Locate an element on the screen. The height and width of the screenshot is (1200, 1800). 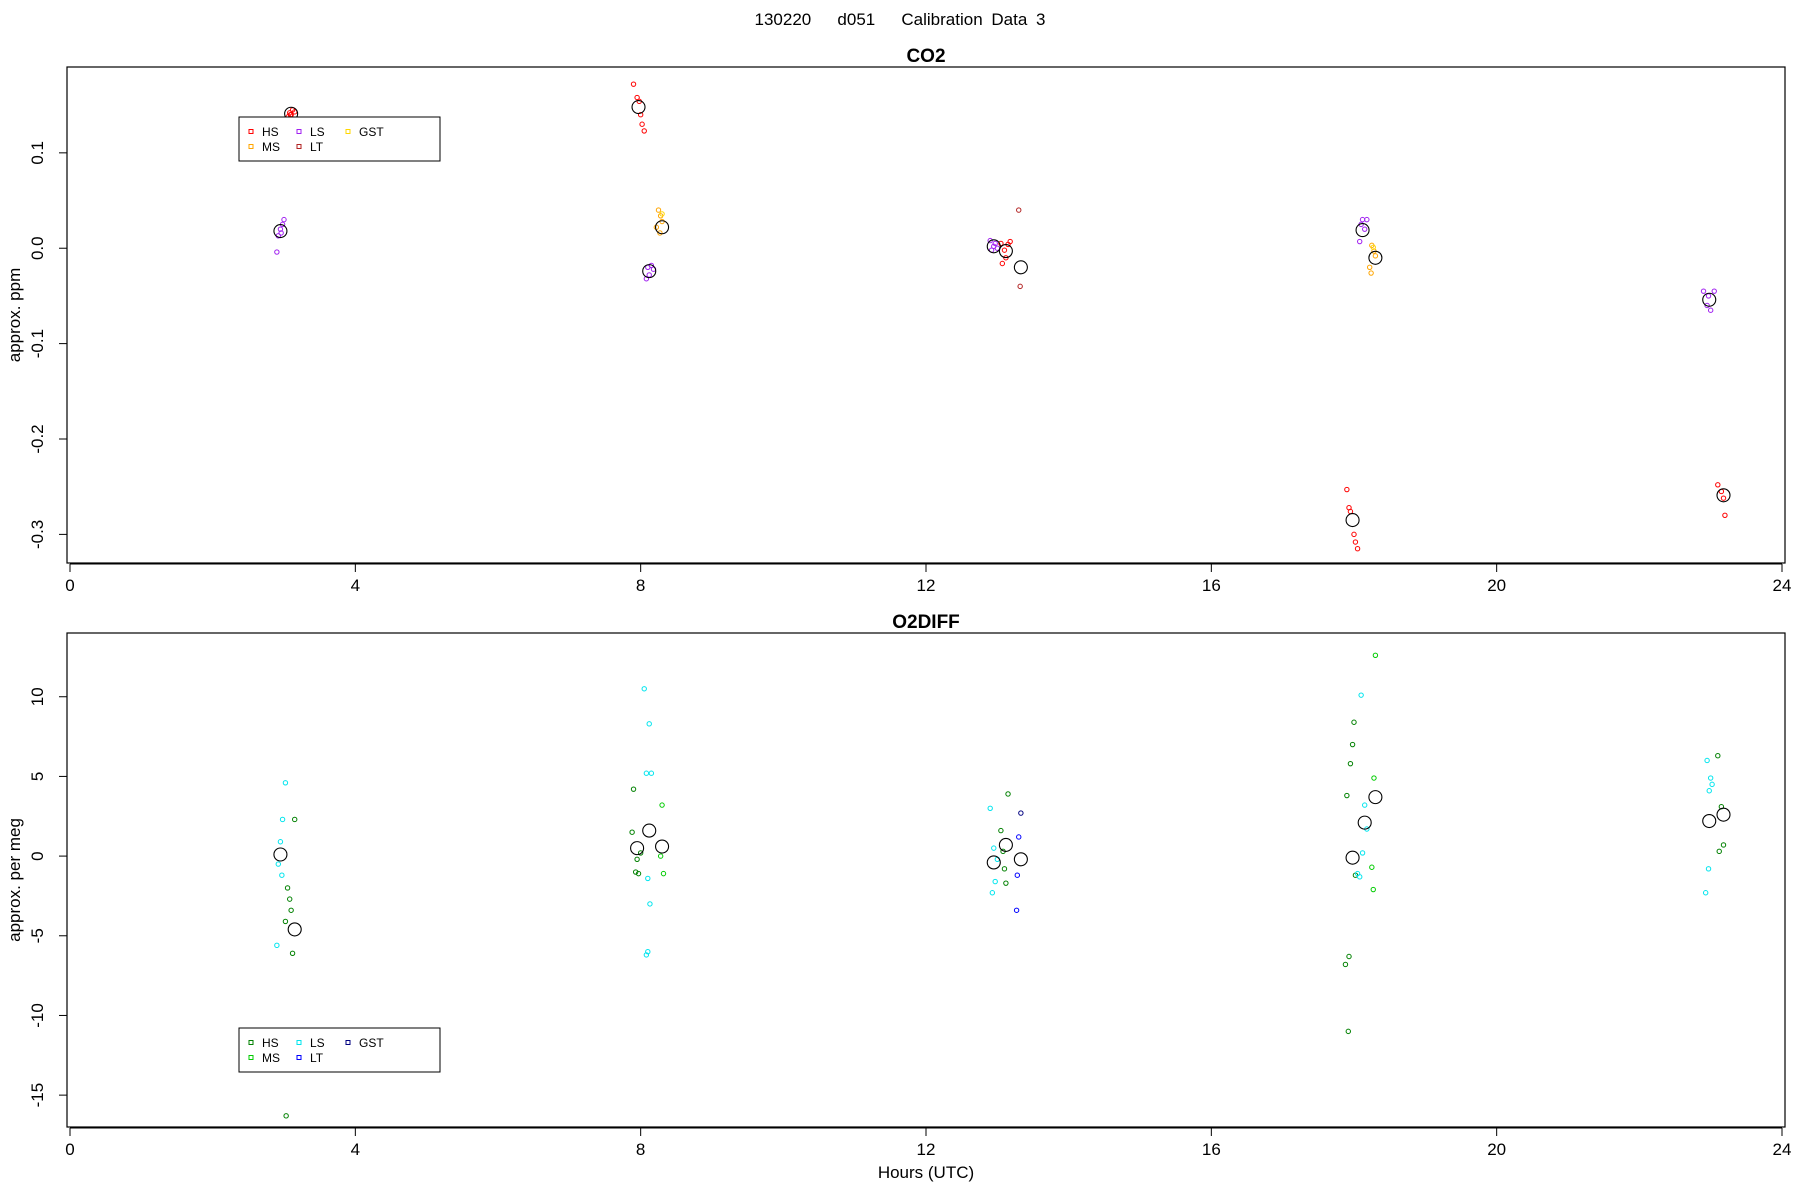
o2diff-x-axis-label: Hours (UTC) is located at coordinates (926, 1172).